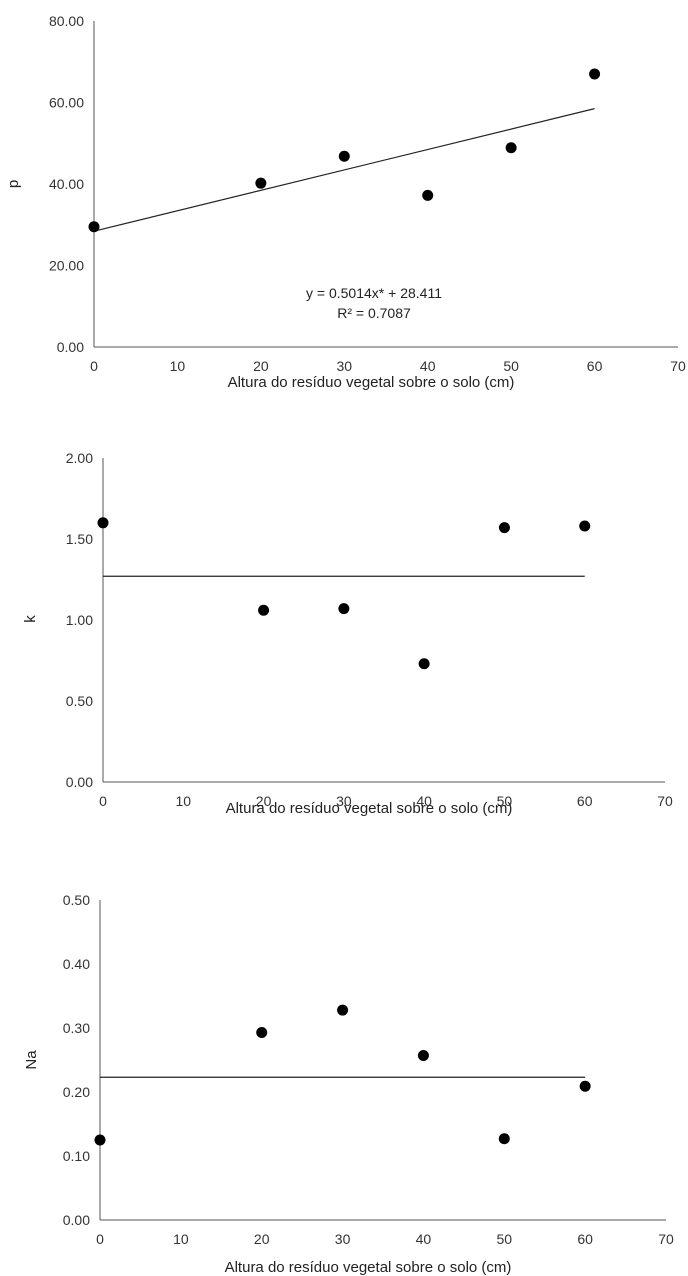 The height and width of the screenshot is (1276, 688). What do you see at coordinates (31, 1060) in the screenshot?
I see `chart-3-y-axis-title: Na` at bounding box center [31, 1060].